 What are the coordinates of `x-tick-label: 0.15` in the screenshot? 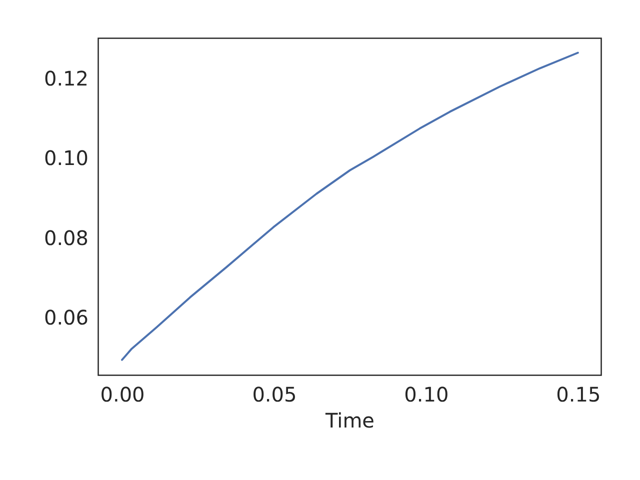 It's located at (578, 394).